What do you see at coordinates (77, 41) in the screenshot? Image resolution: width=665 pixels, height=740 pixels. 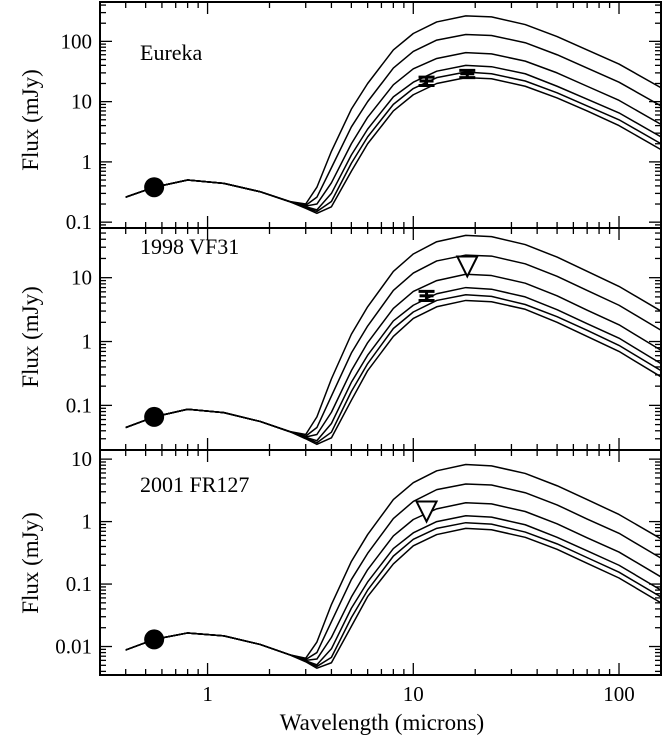 I see `y-tick-label: 100` at bounding box center [77, 41].